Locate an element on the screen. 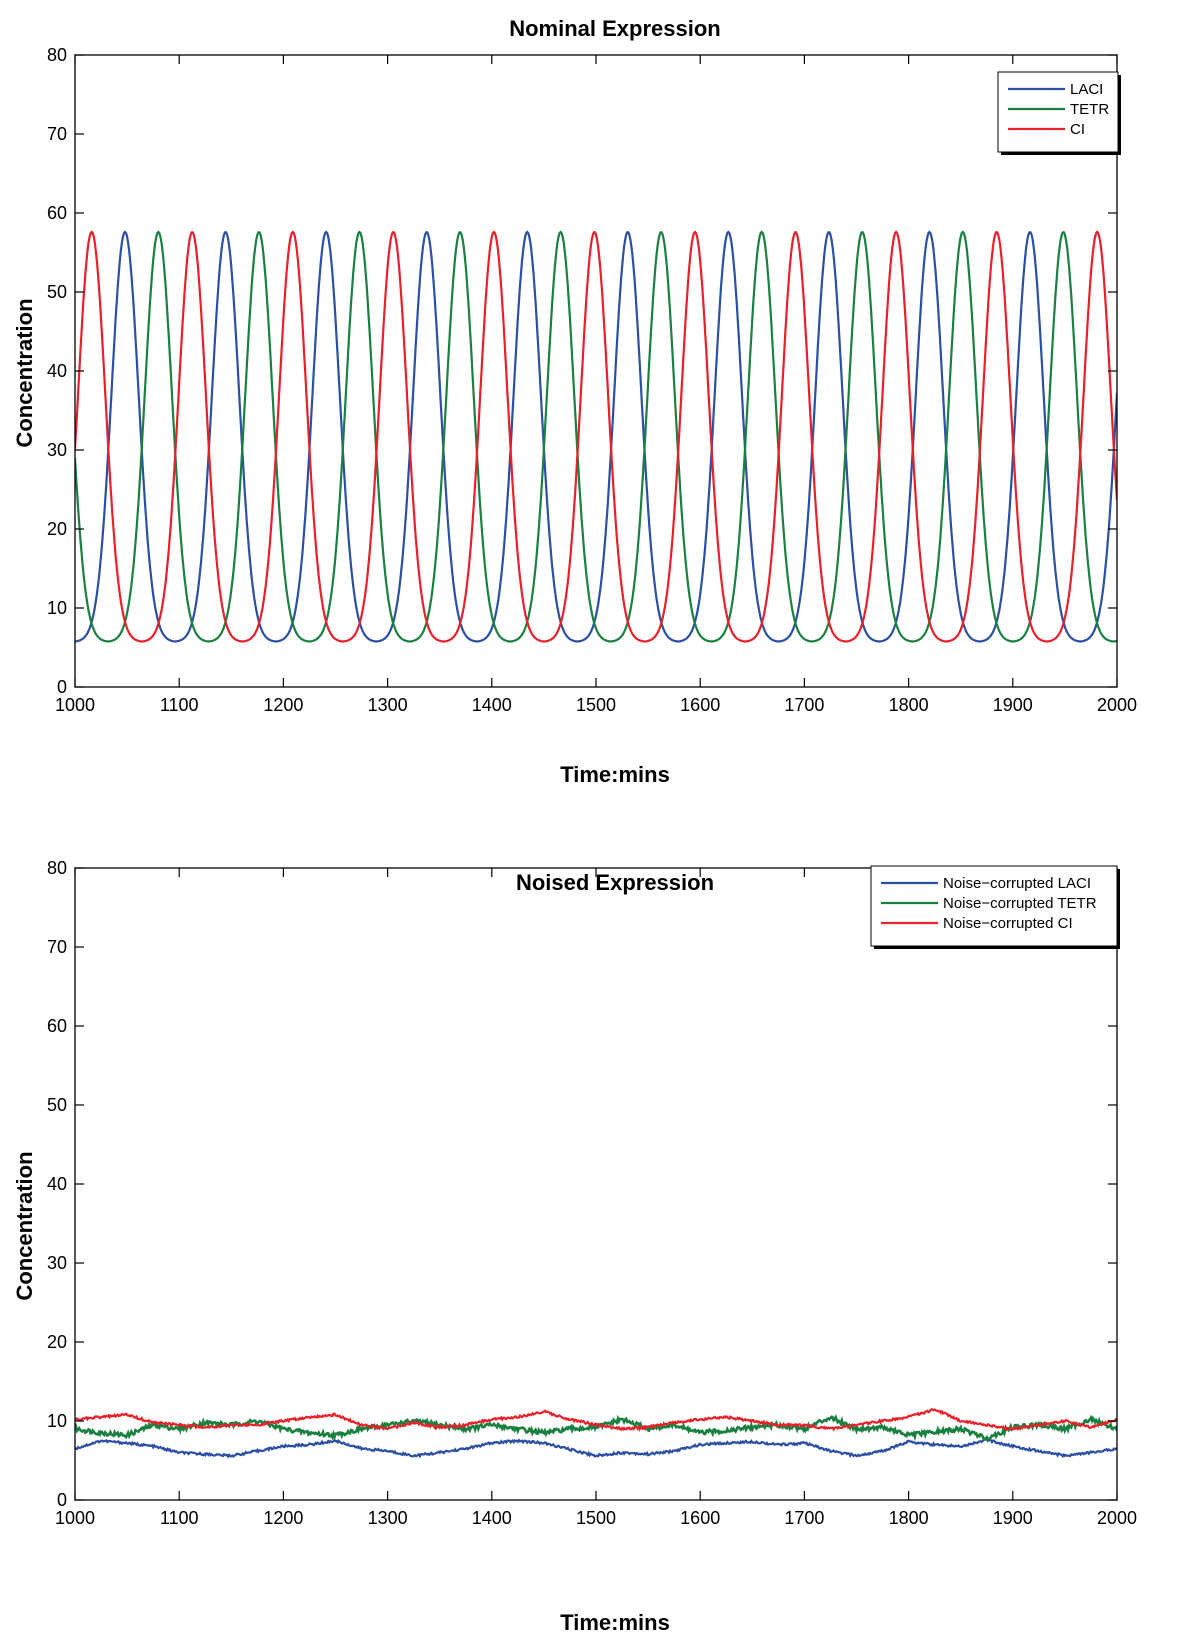 The image size is (1188, 1633). legend-label: CI is located at coordinates (1077, 129).